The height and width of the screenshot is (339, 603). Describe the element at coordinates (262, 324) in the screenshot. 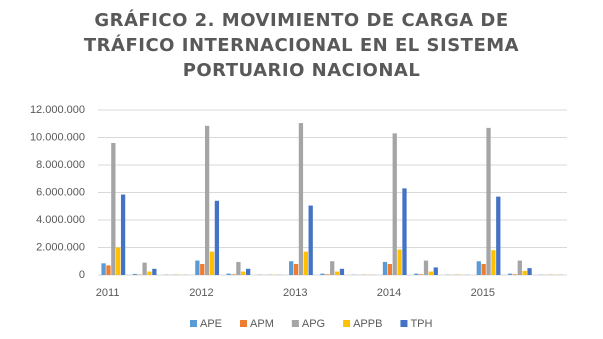

I see `legend-label: APM` at that location.